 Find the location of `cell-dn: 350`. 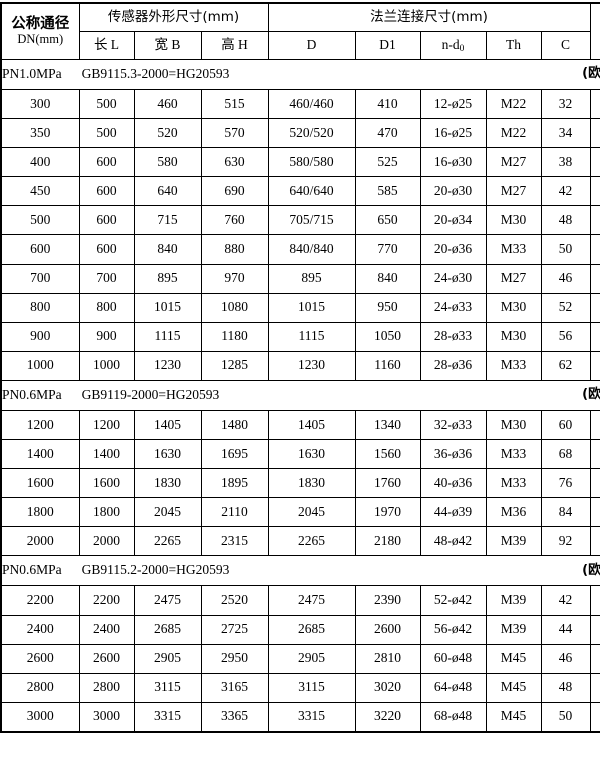

cell-dn: 350 is located at coordinates (40, 133).